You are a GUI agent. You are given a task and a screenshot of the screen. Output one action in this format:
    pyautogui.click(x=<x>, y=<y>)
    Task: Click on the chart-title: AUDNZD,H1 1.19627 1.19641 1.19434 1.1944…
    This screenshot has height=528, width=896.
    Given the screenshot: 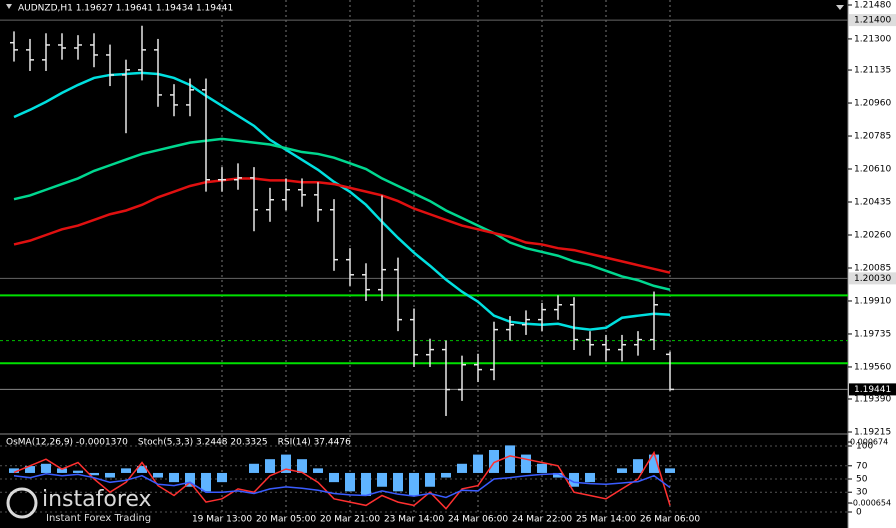 What is the action you would take?
    pyautogui.click(x=125, y=9)
    